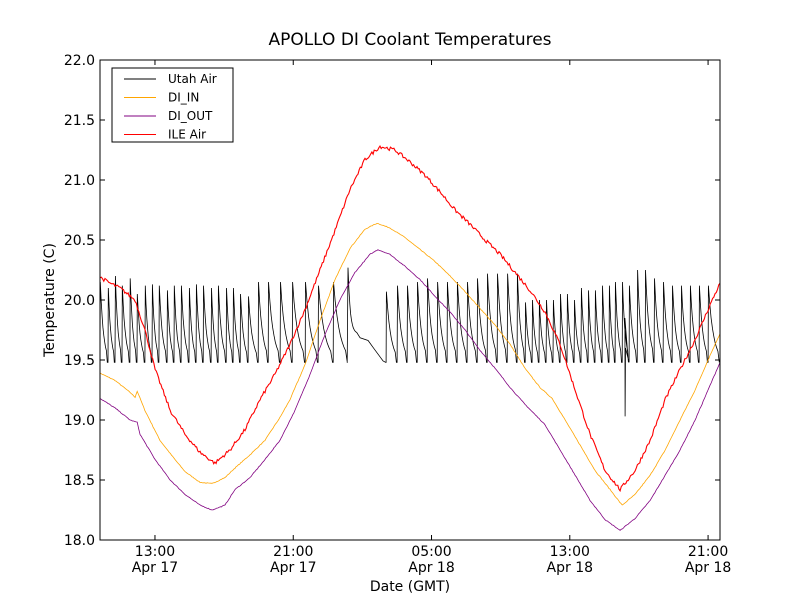 This screenshot has height=600, width=800. I want to click on y-axis-label: Temperature (C), so click(50, 300).